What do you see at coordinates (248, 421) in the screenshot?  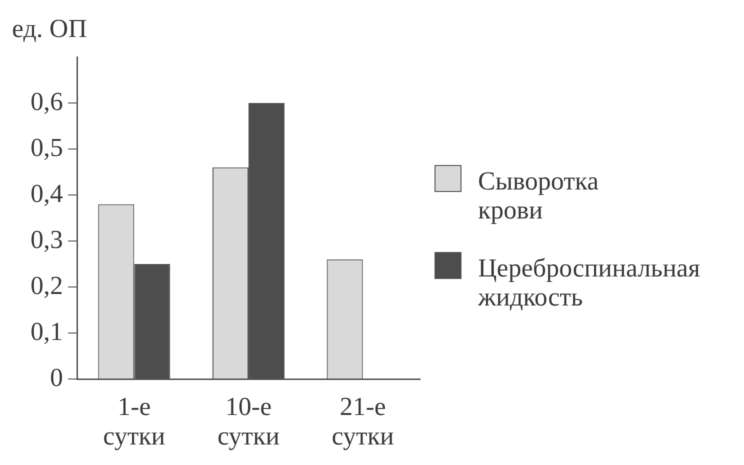 I see `x-tick-label: 10-е сутки` at bounding box center [248, 421].